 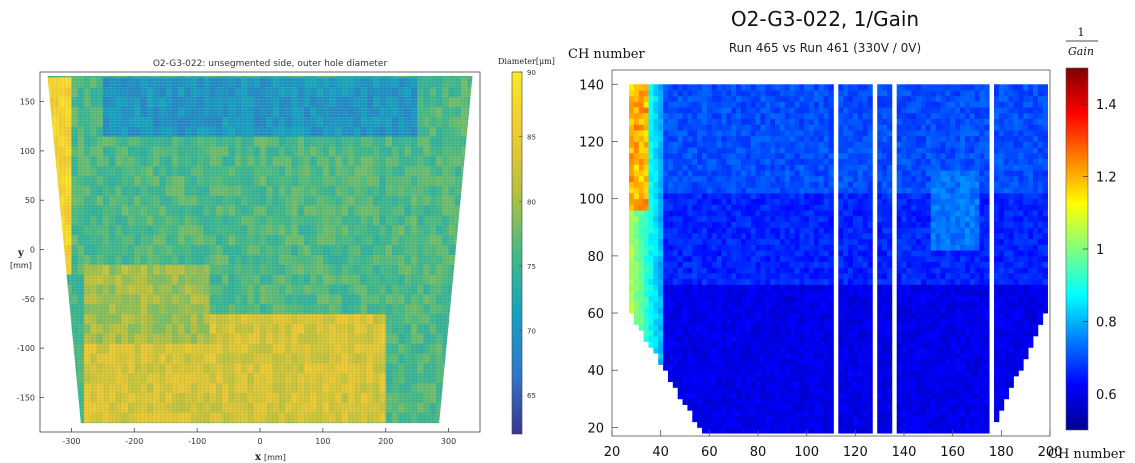 I want to click on y-tick-label: 150, so click(x=27, y=102).